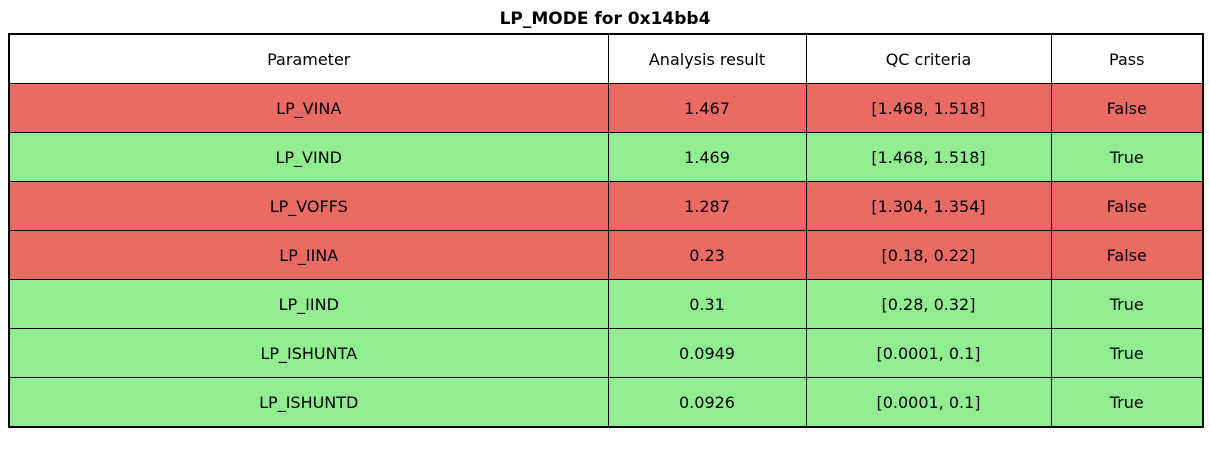 The image size is (1210, 452). Describe the element at coordinates (308, 402) in the screenshot. I see `cell-parameter: LP_ISHUNTD` at that location.